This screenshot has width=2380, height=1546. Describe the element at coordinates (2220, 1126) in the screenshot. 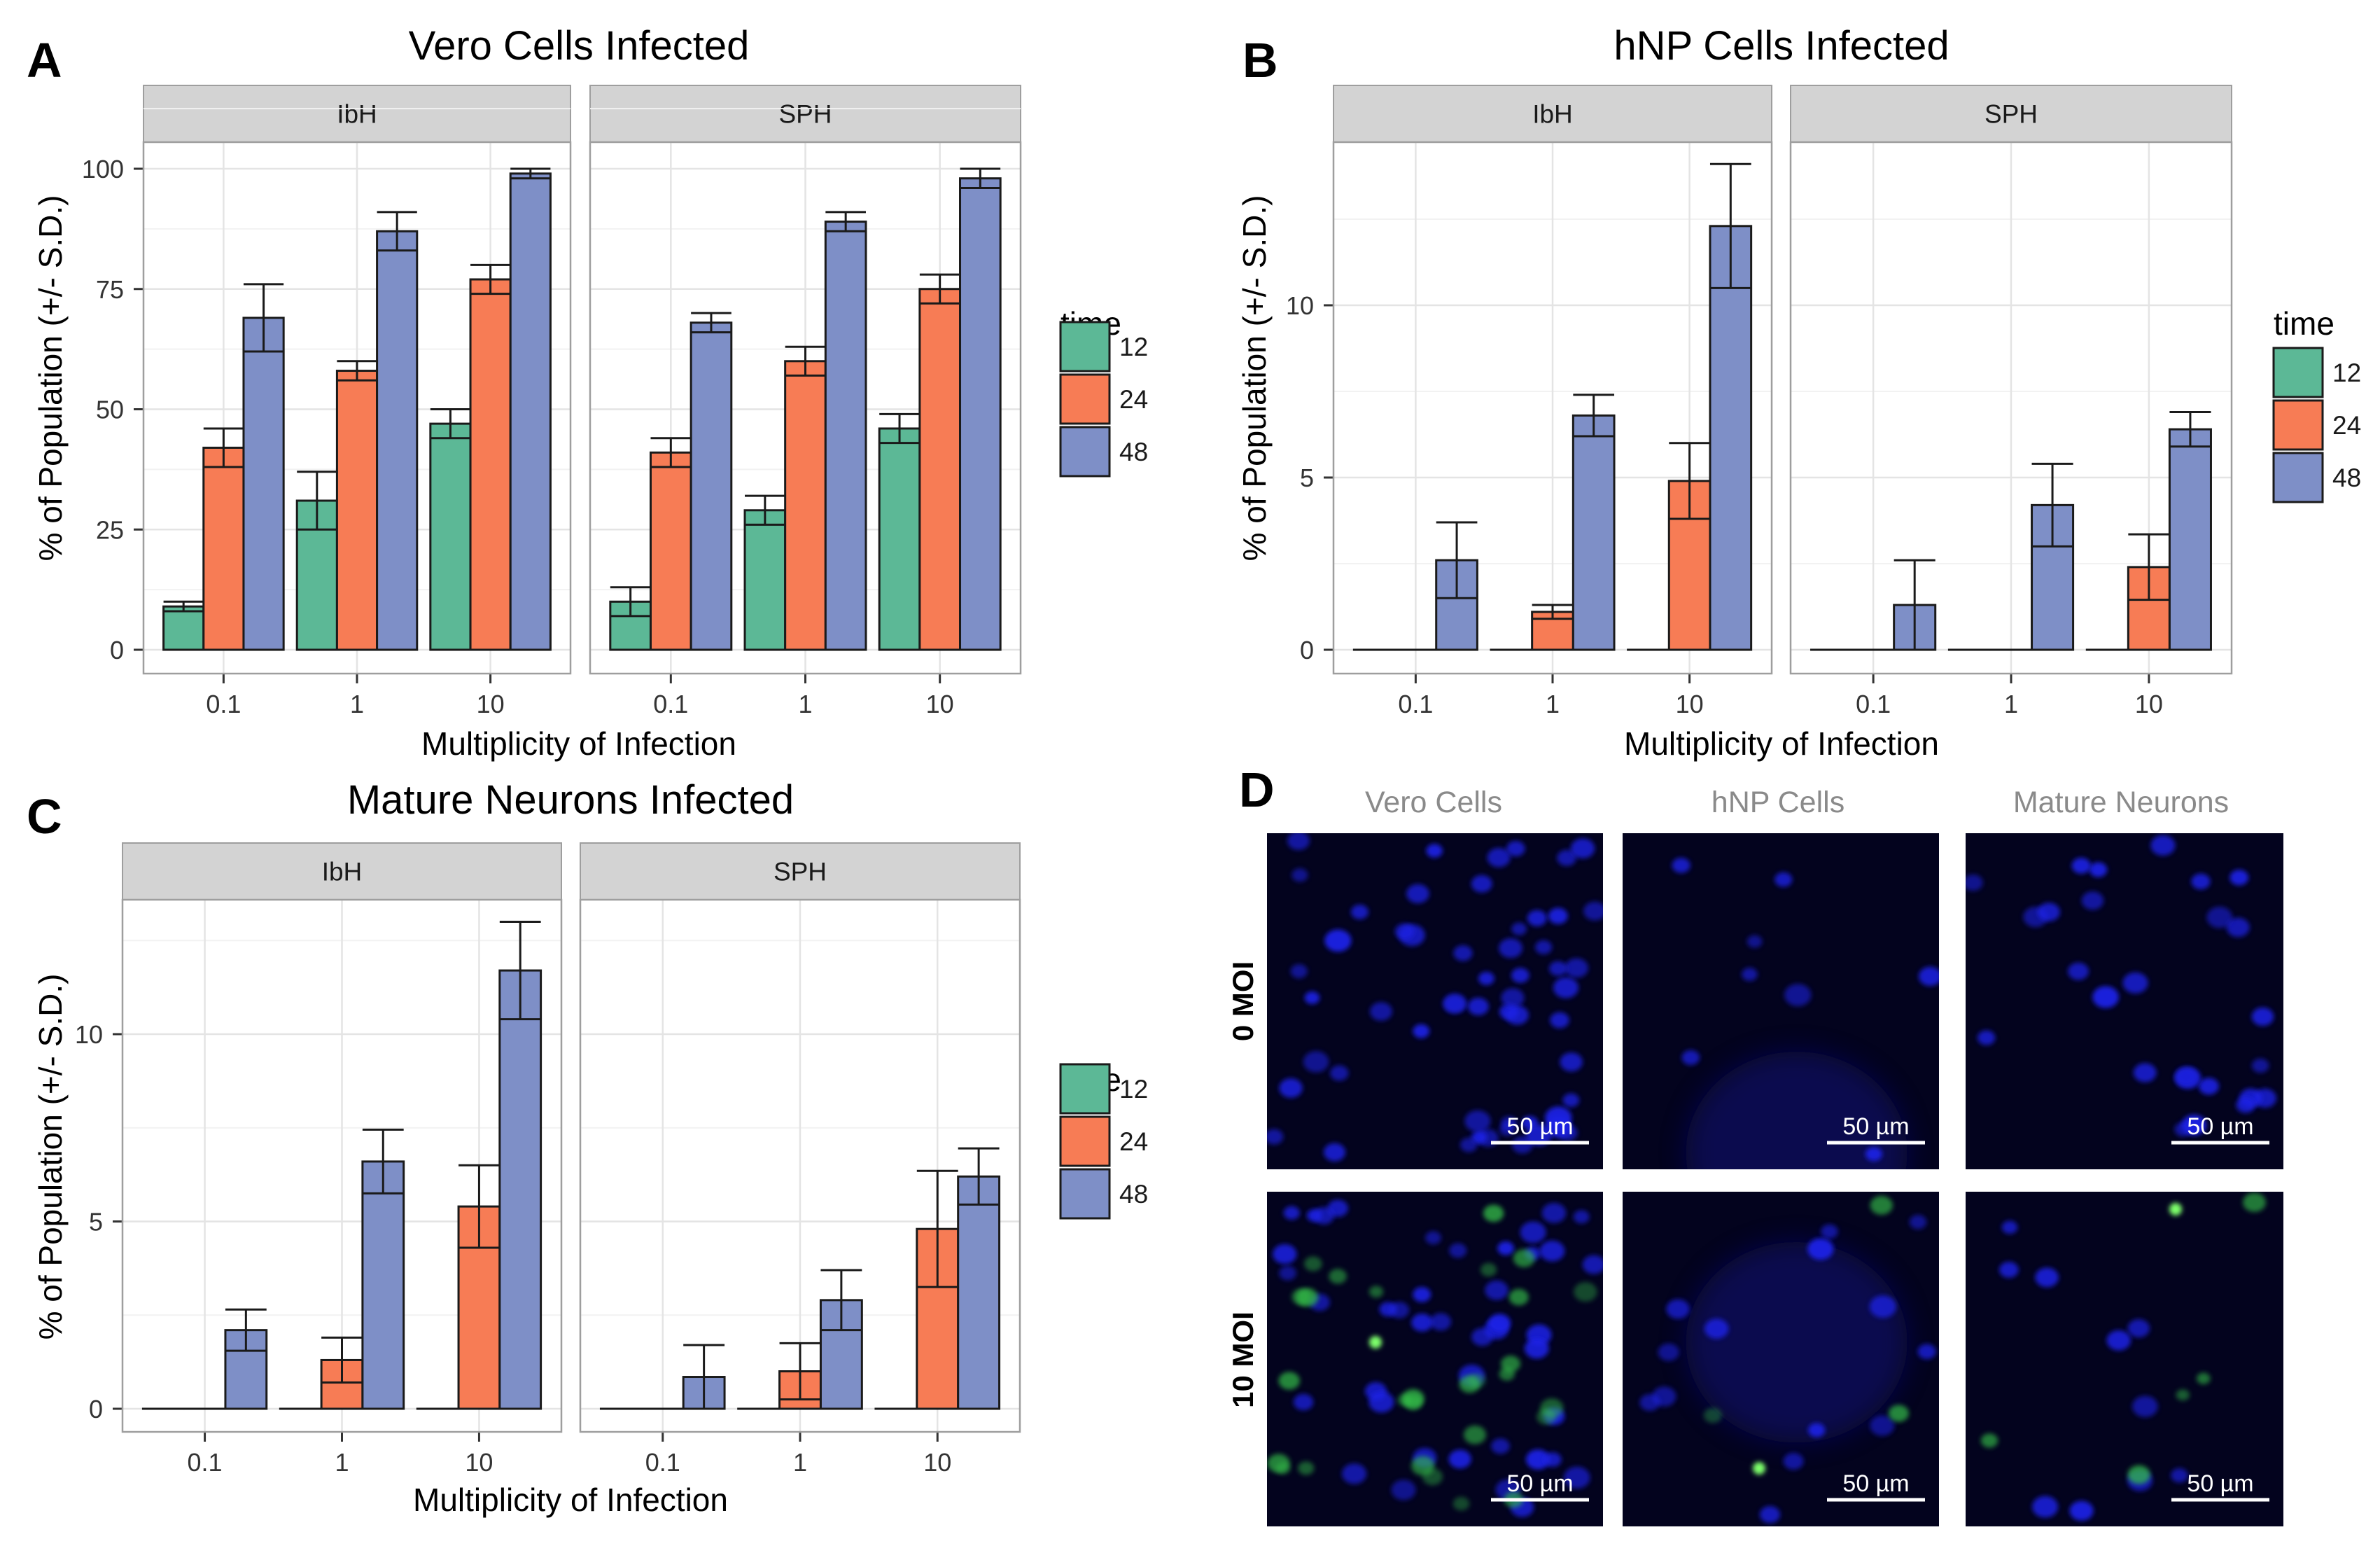

I see `scale-bar-label: 50 µm` at that location.